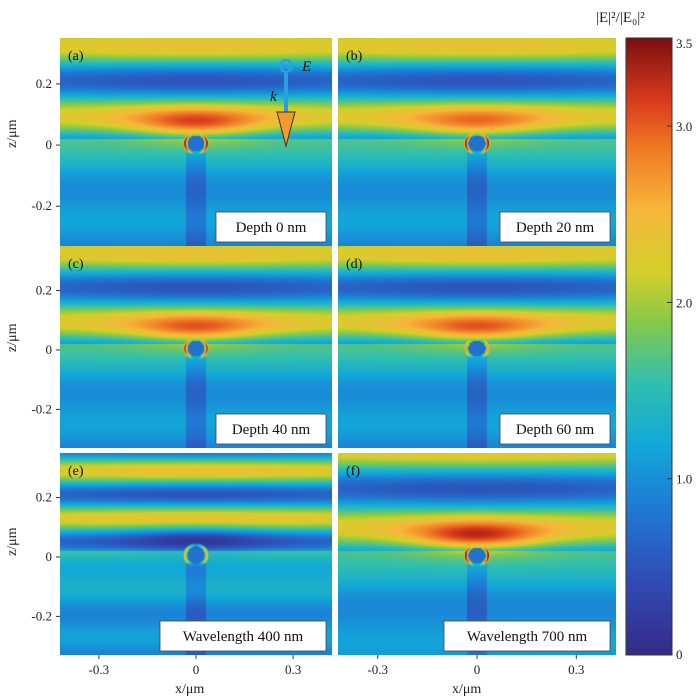 Image resolution: width=700 pixels, height=697 pixels. Describe the element at coordinates (181, 565) in the screenshot. I see `panel-e: (e) Wavelength 400 nm 0.2 0 -0.2 -0.3 0 0.3` at that location.